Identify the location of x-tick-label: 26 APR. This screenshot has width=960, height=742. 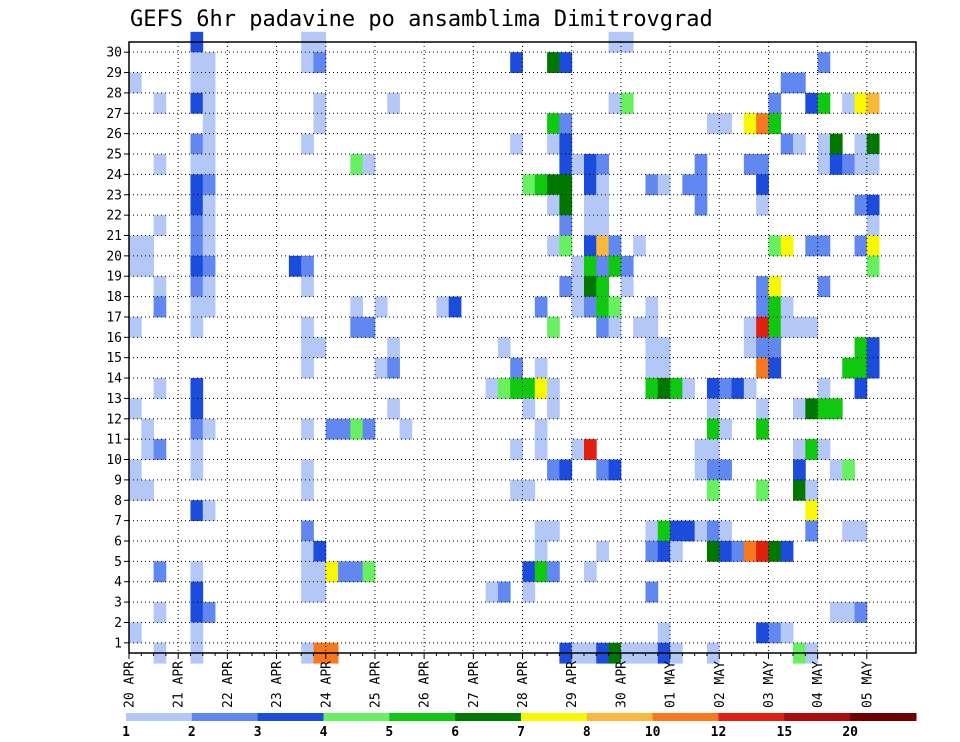
(425, 684).